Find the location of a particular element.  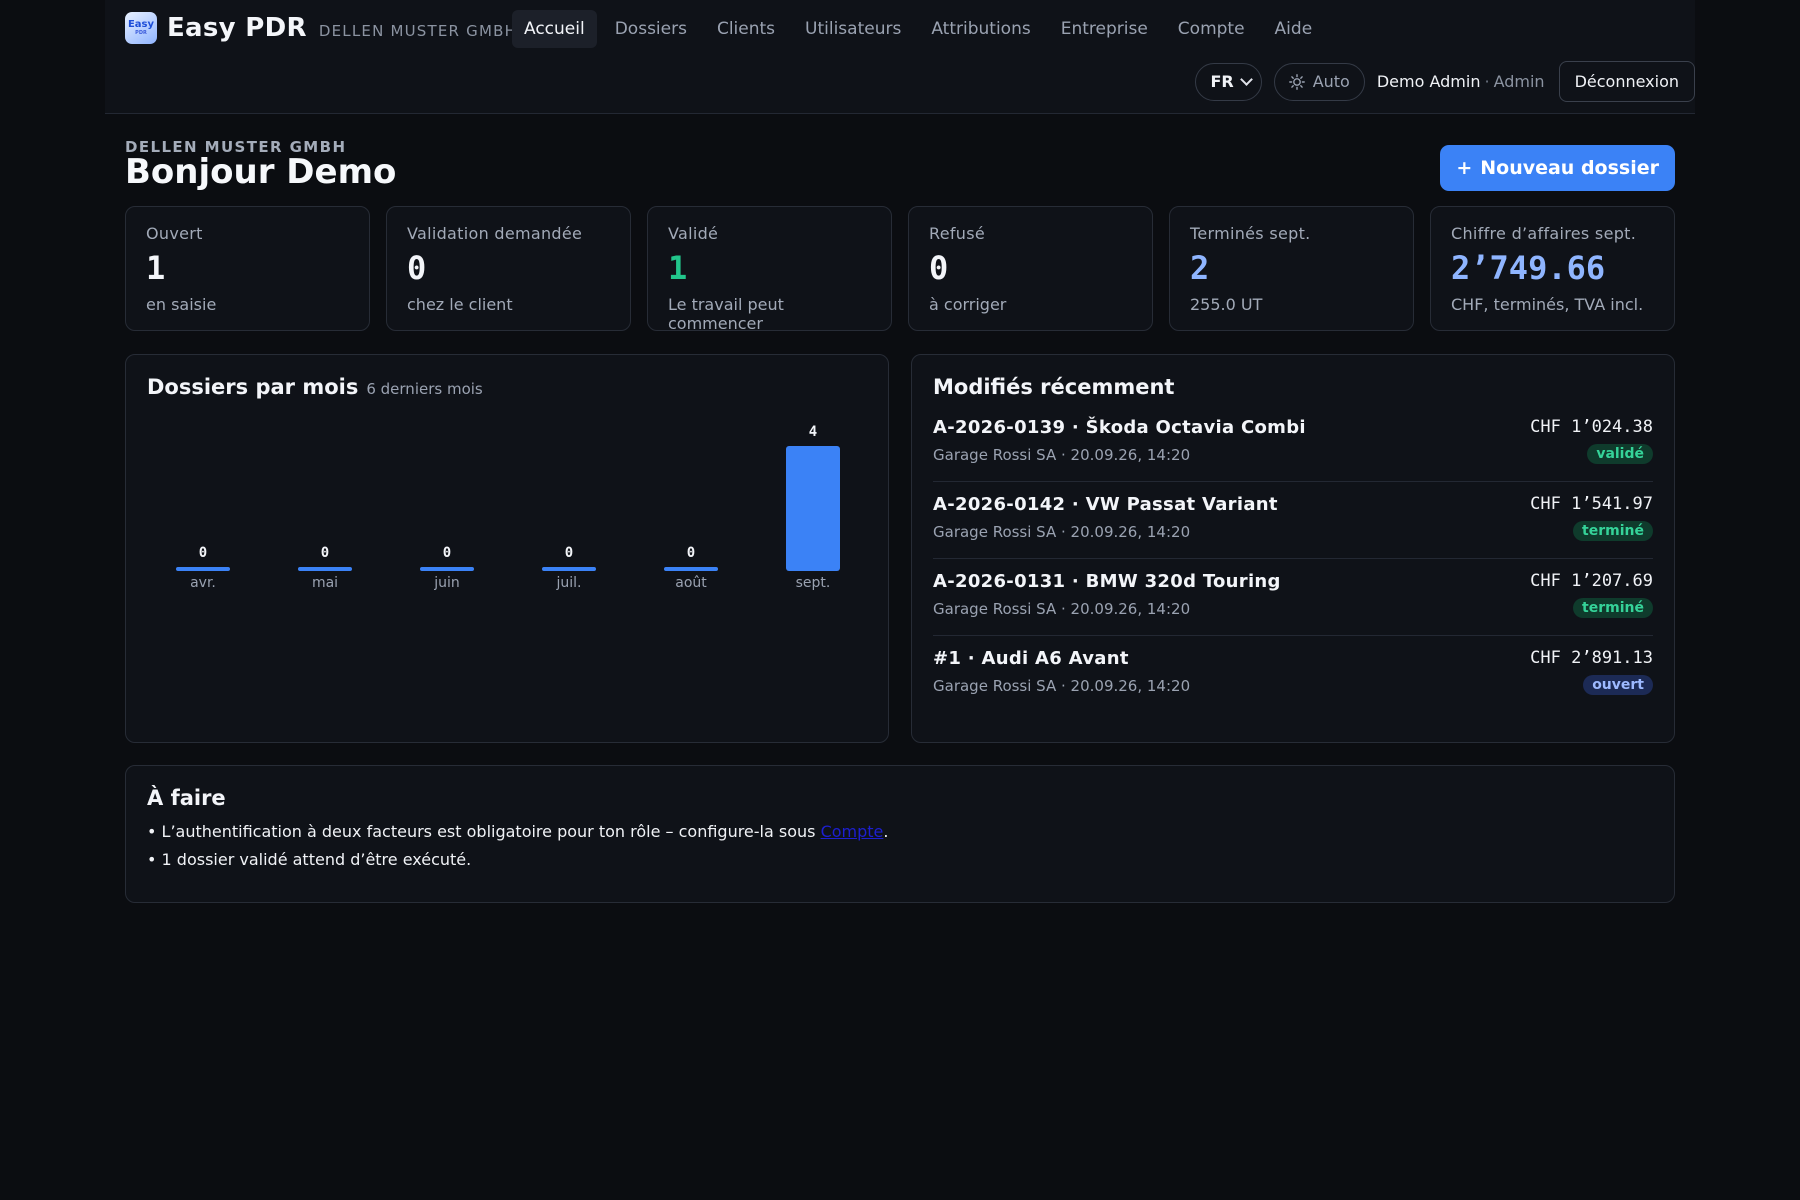

brand-company: DELLEN MUSTER GMBH is located at coordinates (418, 31).